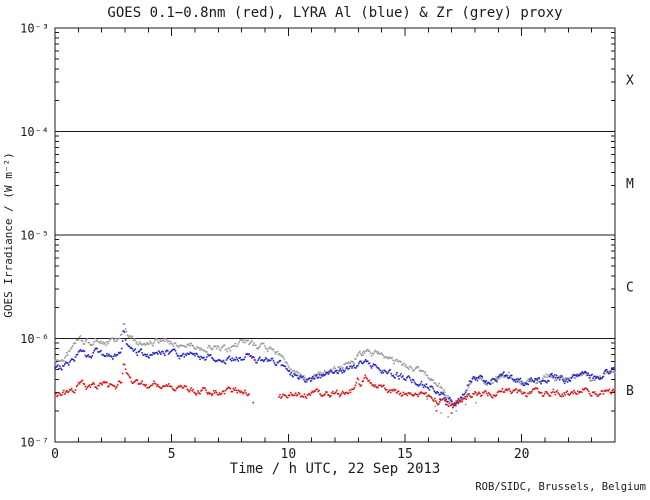 The height and width of the screenshot is (500, 650). I want to click on flare-class-b: B, so click(630, 391).